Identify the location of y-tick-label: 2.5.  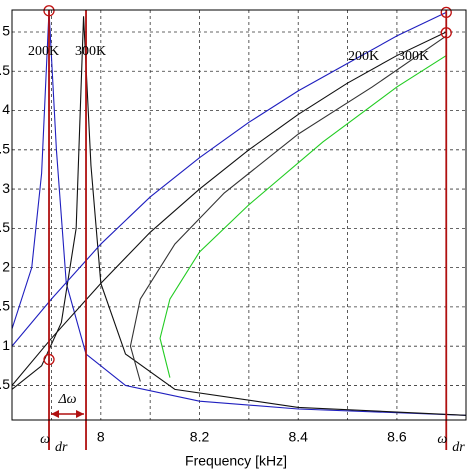
(5, 227).